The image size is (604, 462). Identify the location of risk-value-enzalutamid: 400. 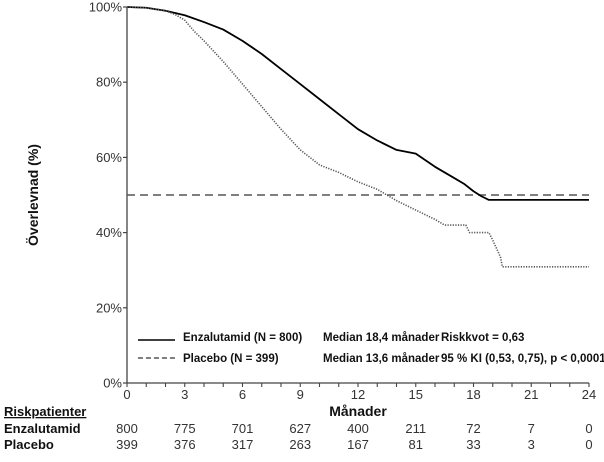
(358, 428).